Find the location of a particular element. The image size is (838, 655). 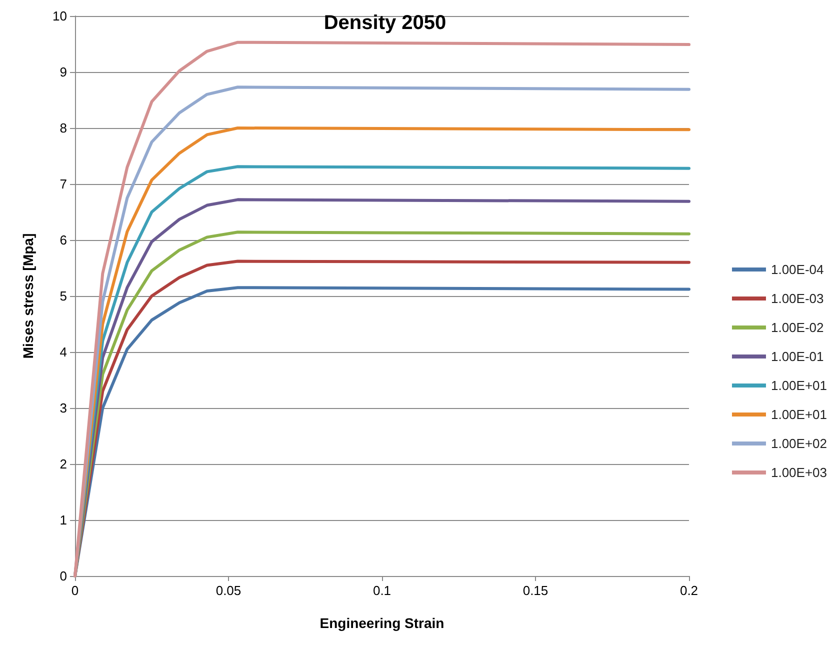

legend-label: 1.00E-02 is located at coordinates (797, 327).